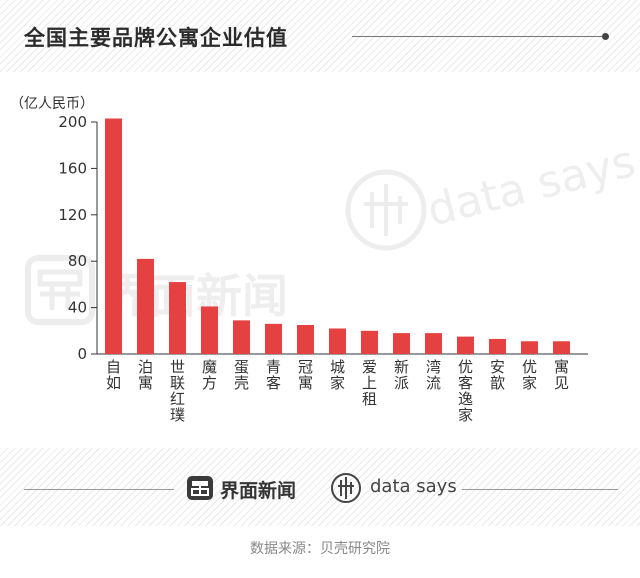 The width and height of the screenshot is (640, 578). What do you see at coordinates (177, 391) in the screenshot?
I see `x-tick-label: 世联红璞` at bounding box center [177, 391].